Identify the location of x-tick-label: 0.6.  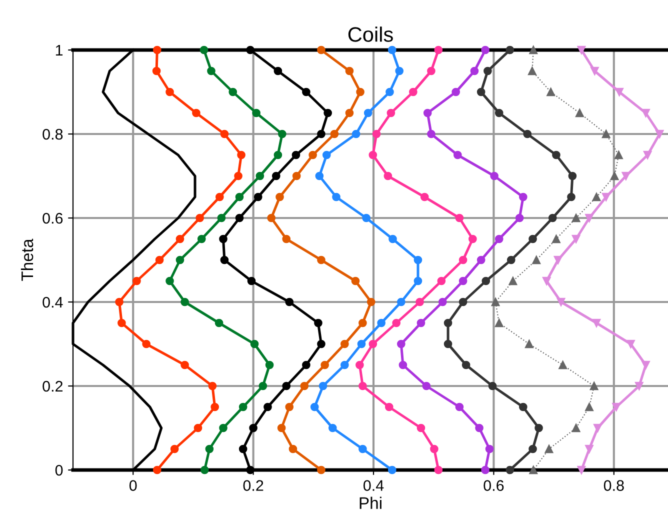
(494, 485).